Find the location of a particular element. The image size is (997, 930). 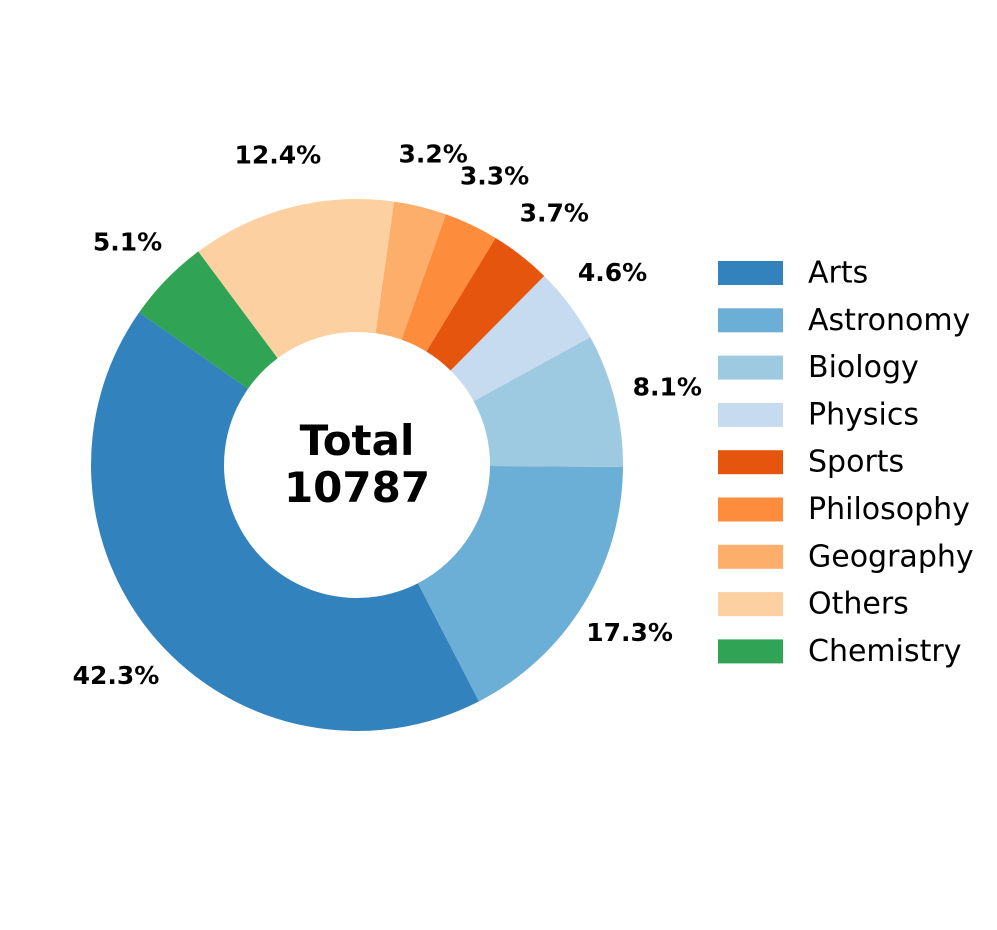

center-label-value: 10787 is located at coordinates (357, 487).